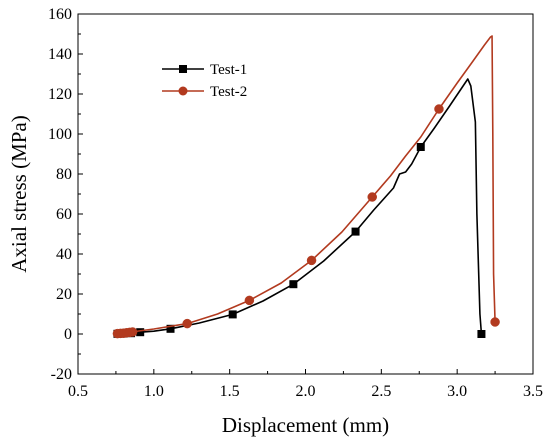 This screenshot has height=443, width=550. Describe the element at coordinates (154, 391) in the screenshot. I see `x-tick-label: 1.0` at that location.